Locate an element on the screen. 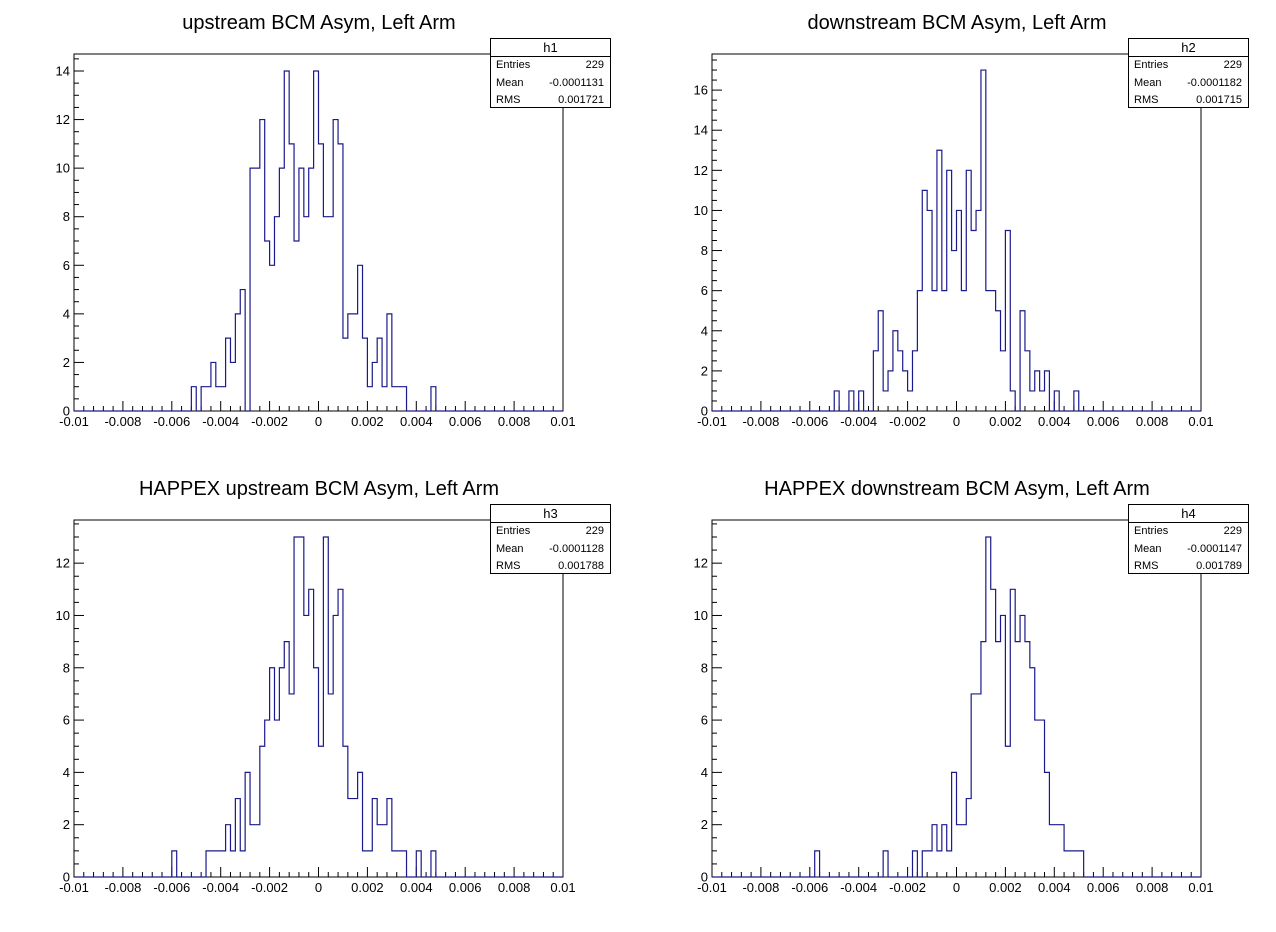 The height and width of the screenshot is (932, 1276). chart-title: HAPPEX downstream BCM Asym, Left Arm is located at coordinates (957, 489).